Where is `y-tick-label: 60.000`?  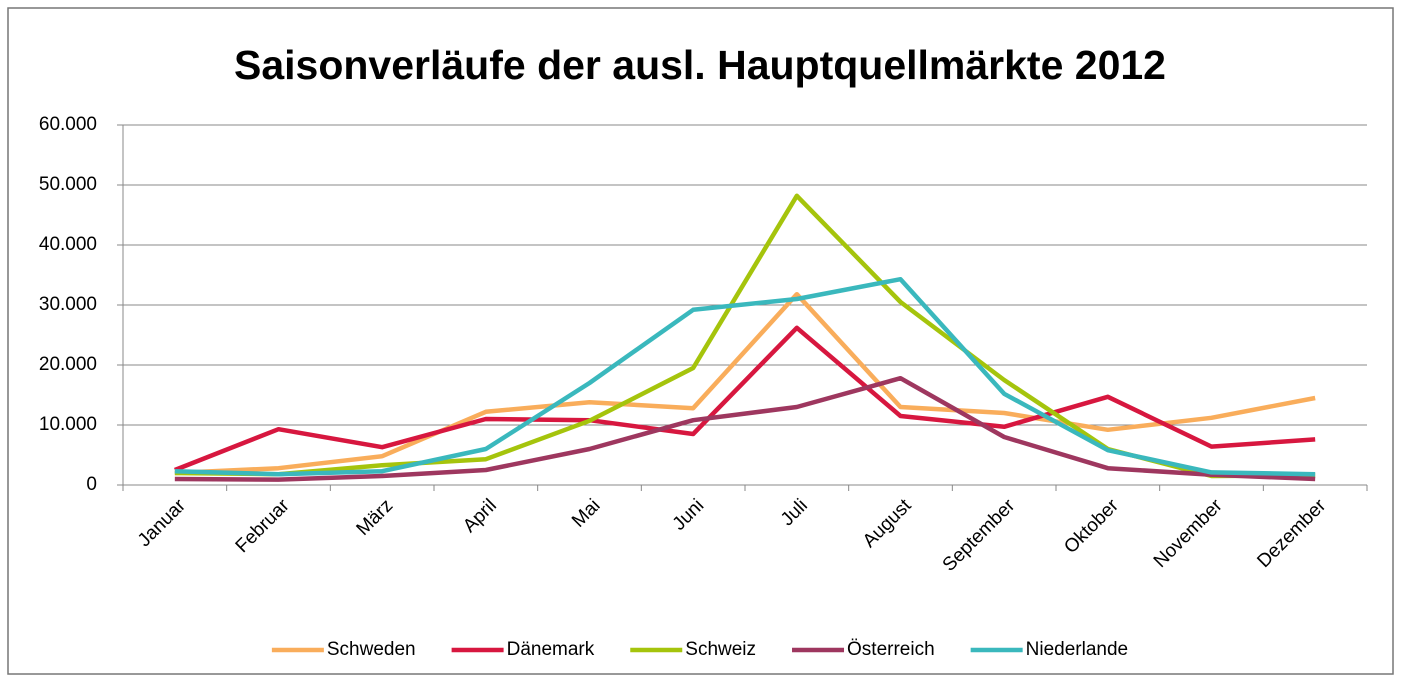 y-tick-label: 60.000 is located at coordinates (68, 124).